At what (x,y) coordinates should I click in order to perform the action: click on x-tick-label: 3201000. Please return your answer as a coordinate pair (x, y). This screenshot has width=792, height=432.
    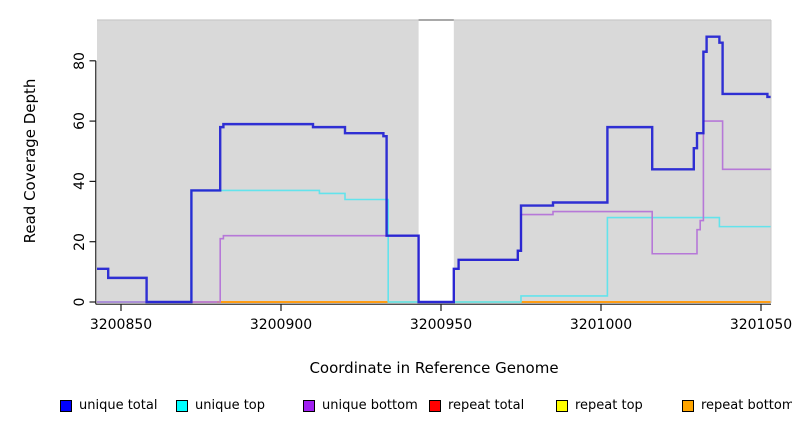
    Looking at the image, I should click on (601, 325).